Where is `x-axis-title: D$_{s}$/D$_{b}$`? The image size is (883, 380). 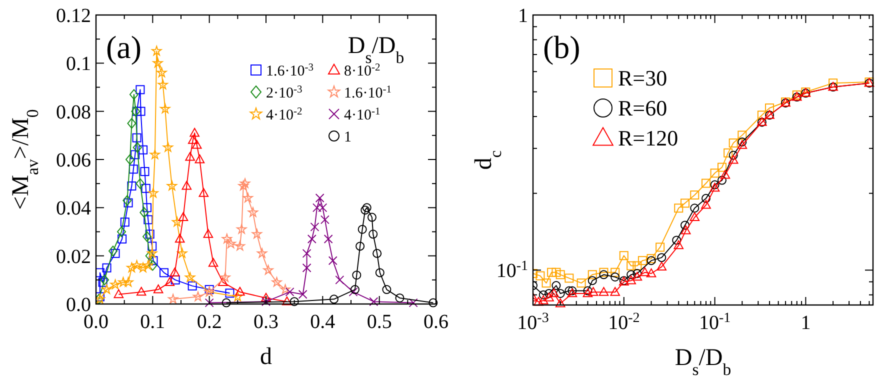
x-axis-title: D$_{s}$/D$_{b}$ is located at coordinates (703, 361).